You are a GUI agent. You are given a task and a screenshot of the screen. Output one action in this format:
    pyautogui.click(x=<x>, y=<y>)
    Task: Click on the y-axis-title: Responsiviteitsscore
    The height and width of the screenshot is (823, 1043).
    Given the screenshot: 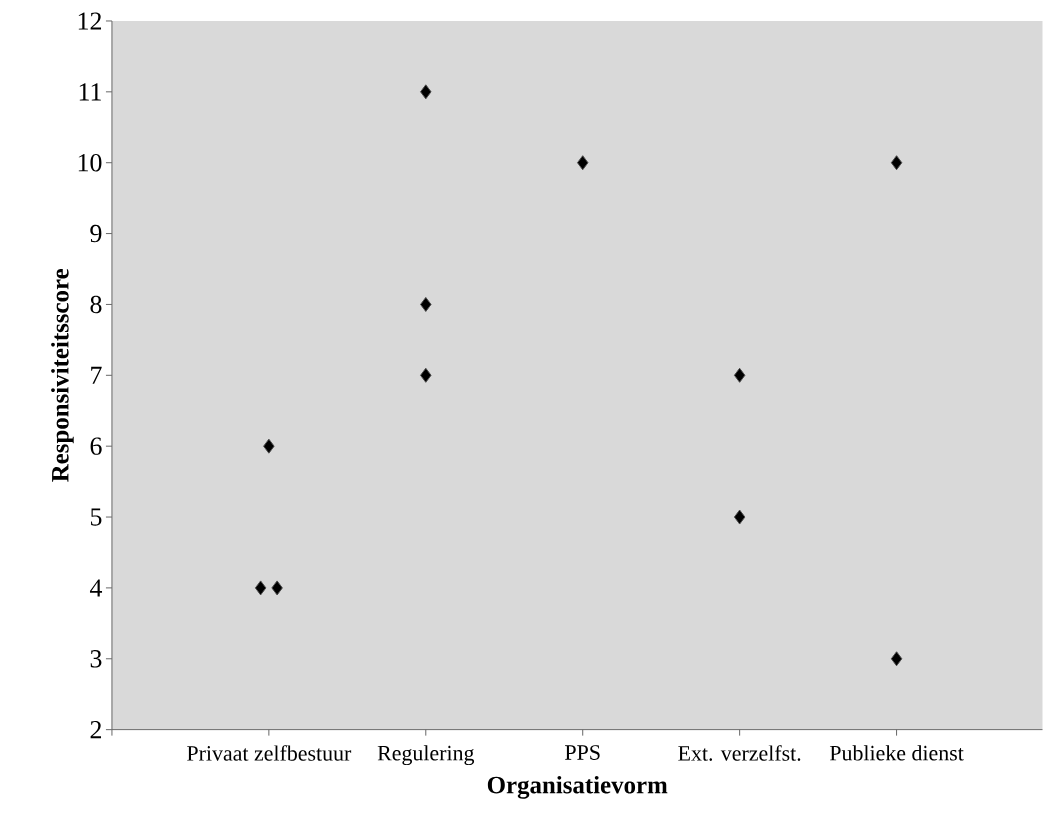 What is the action you would take?
    pyautogui.click(x=62, y=376)
    